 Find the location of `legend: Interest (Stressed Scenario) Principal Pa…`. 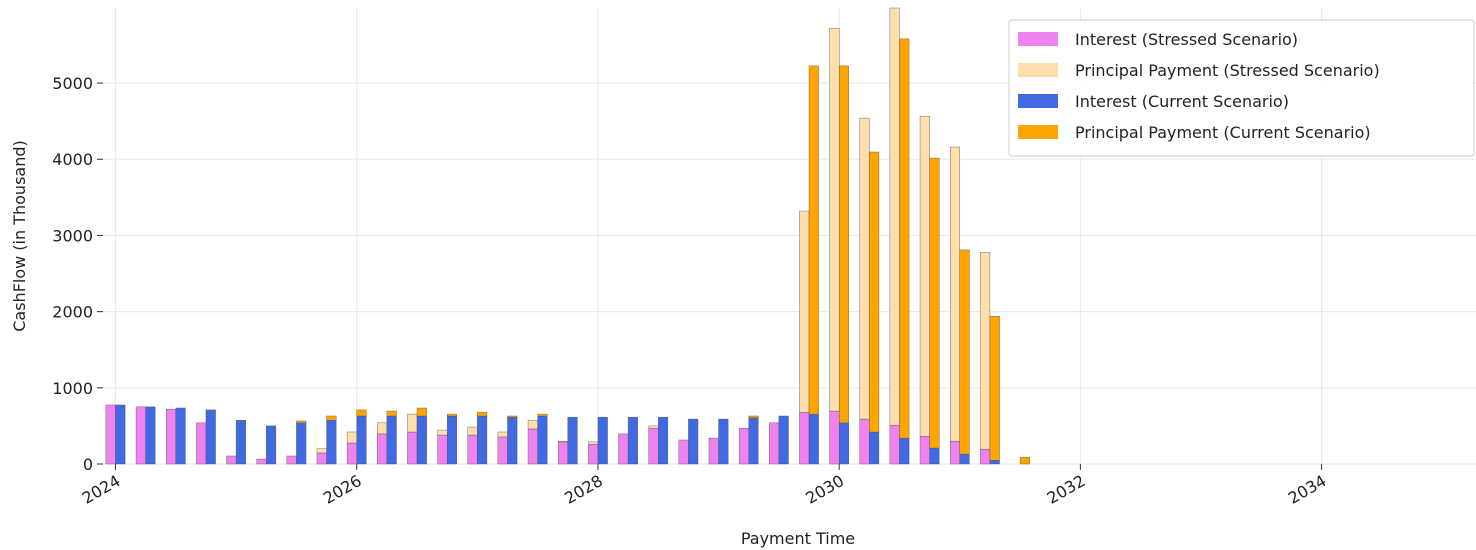

legend: Interest (Stressed Scenario) Principal Pa… is located at coordinates (1241, 88).